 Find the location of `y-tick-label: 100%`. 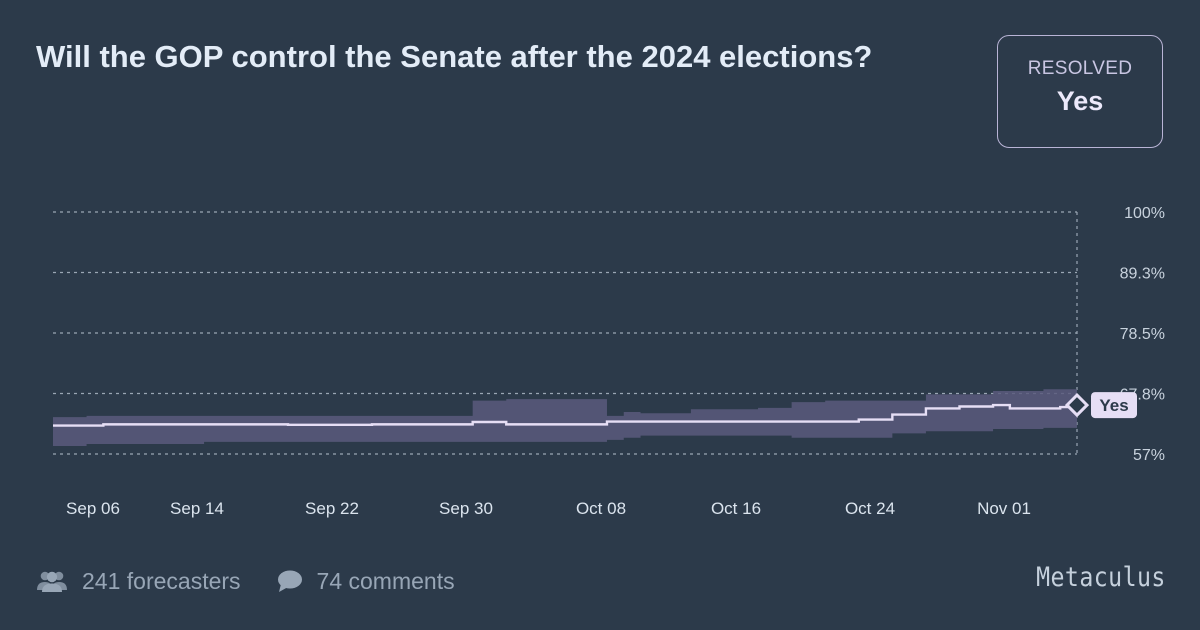

y-tick-label: 100% is located at coordinates (1144, 213).